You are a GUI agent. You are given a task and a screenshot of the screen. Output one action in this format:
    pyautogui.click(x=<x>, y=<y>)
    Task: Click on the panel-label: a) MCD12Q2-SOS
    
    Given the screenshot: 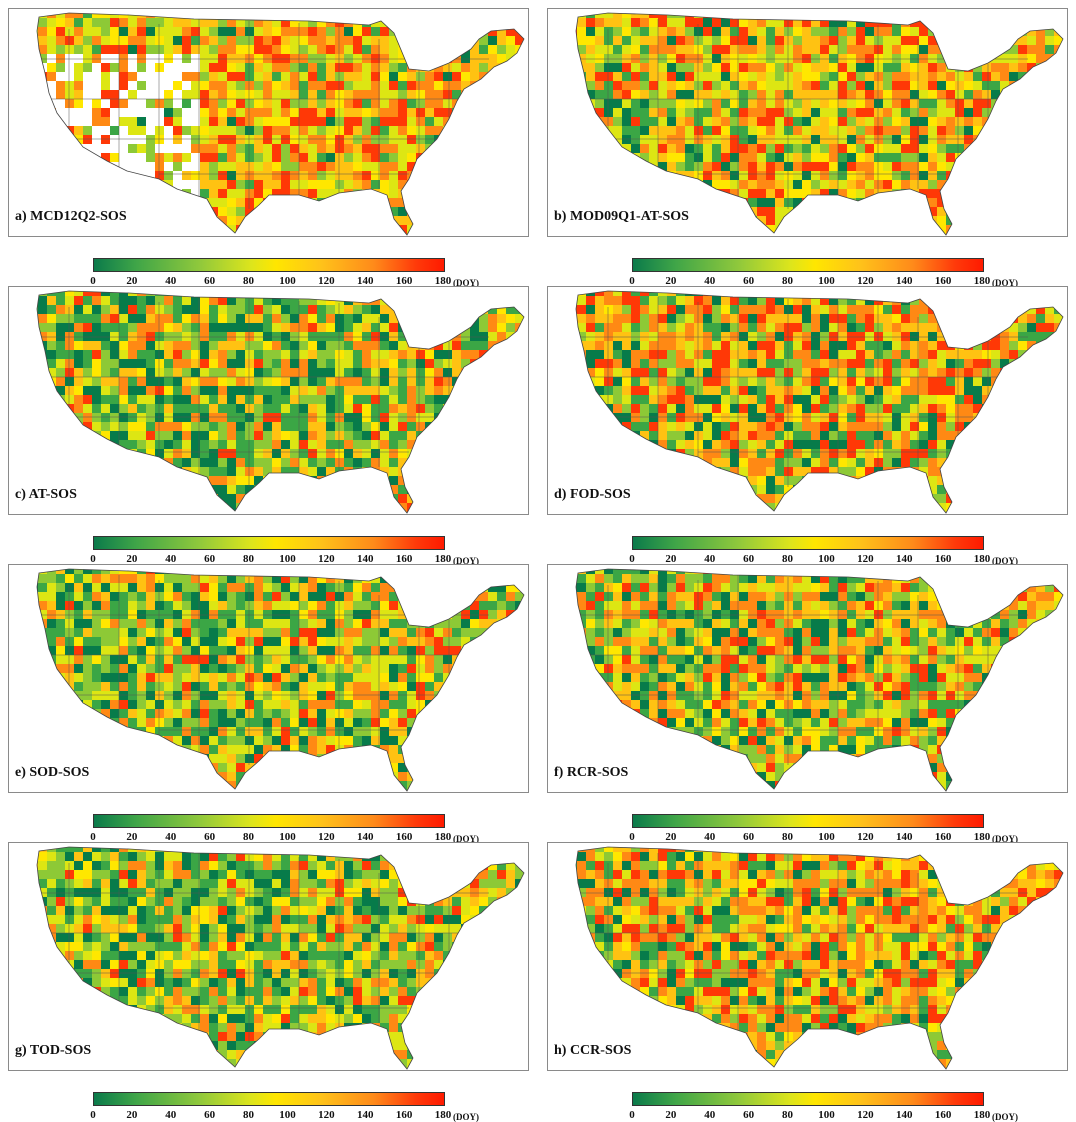 What is the action you would take?
    pyautogui.click(x=71, y=217)
    